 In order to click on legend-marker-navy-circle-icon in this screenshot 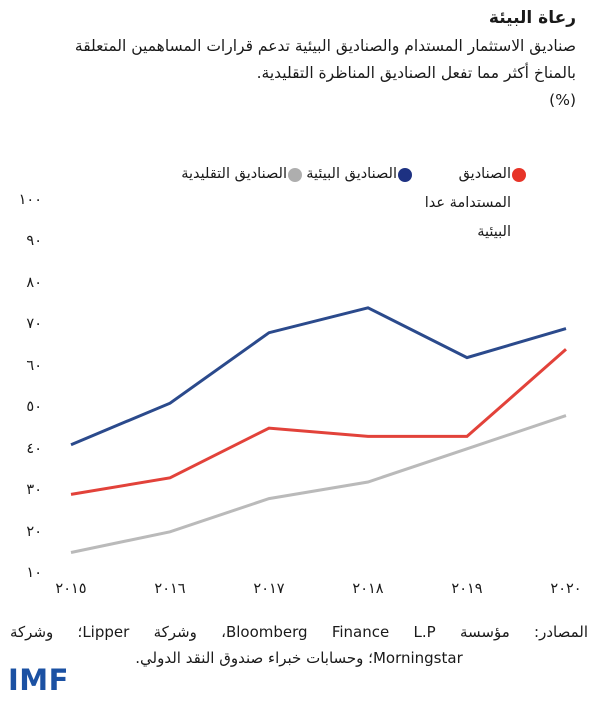, I will do `click(405, 175)`.